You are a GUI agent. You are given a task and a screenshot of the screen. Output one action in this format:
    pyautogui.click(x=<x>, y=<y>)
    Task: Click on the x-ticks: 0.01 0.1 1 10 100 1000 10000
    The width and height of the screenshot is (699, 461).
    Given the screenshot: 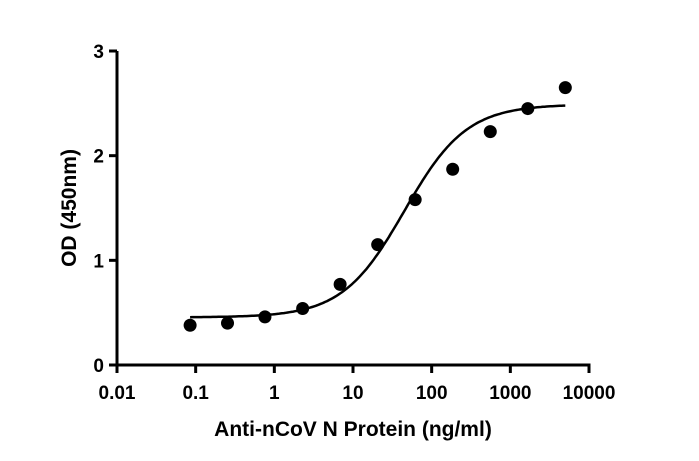 What is the action you would take?
    pyautogui.click(x=357, y=384)
    